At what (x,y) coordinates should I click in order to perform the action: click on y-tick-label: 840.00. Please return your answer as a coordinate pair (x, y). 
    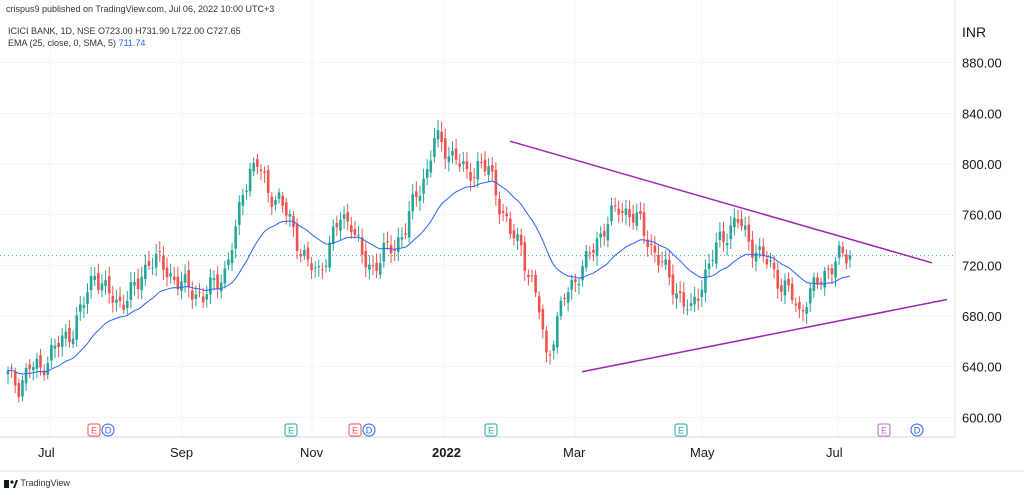
    Looking at the image, I should click on (982, 113).